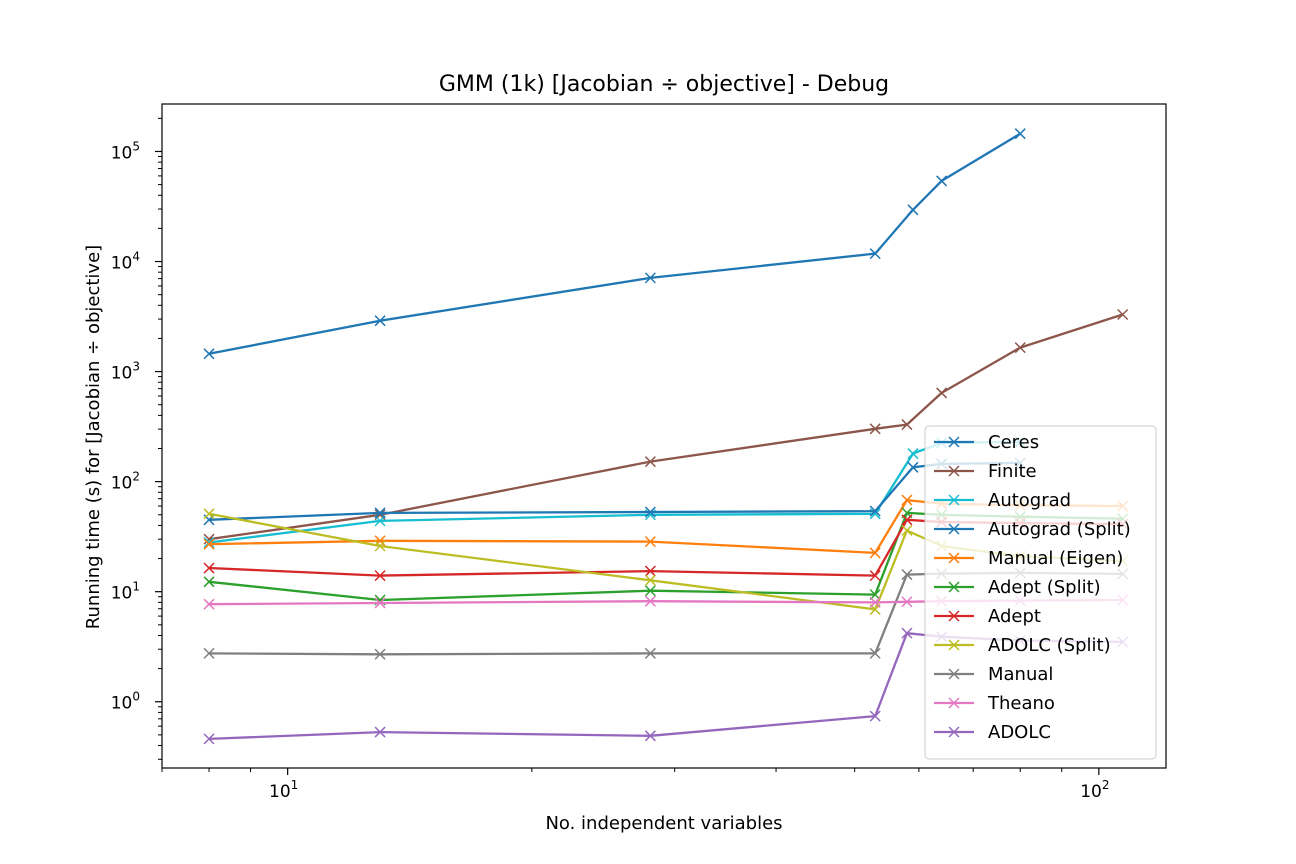  Describe the element at coordinates (1049, 645) in the screenshot. I see `legend-label: ADOLC (Split)` at that location.